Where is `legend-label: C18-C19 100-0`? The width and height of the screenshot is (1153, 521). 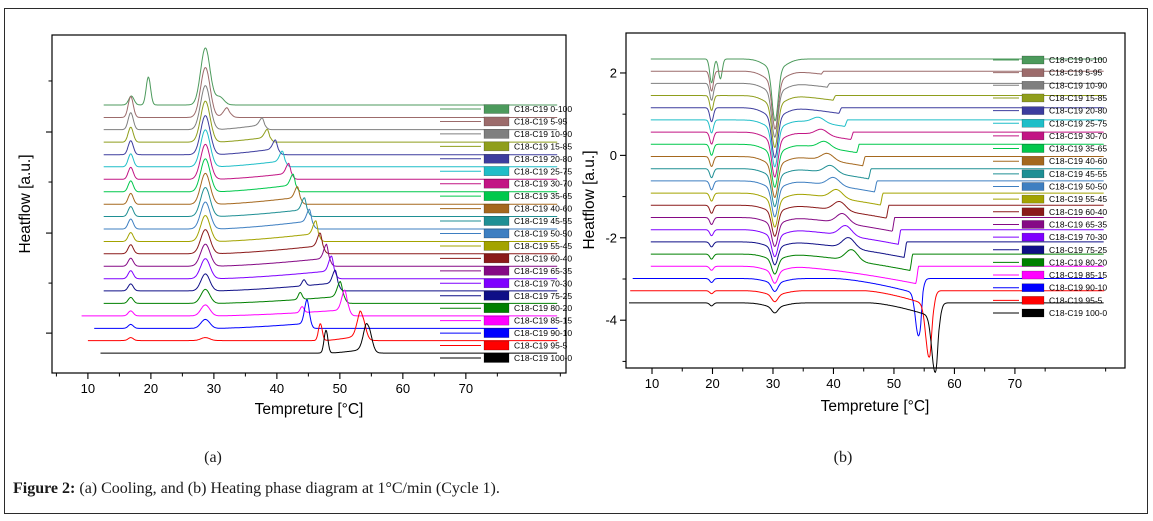
legend-label: C18-C19 100-0 is located at coordinates (543, 358).